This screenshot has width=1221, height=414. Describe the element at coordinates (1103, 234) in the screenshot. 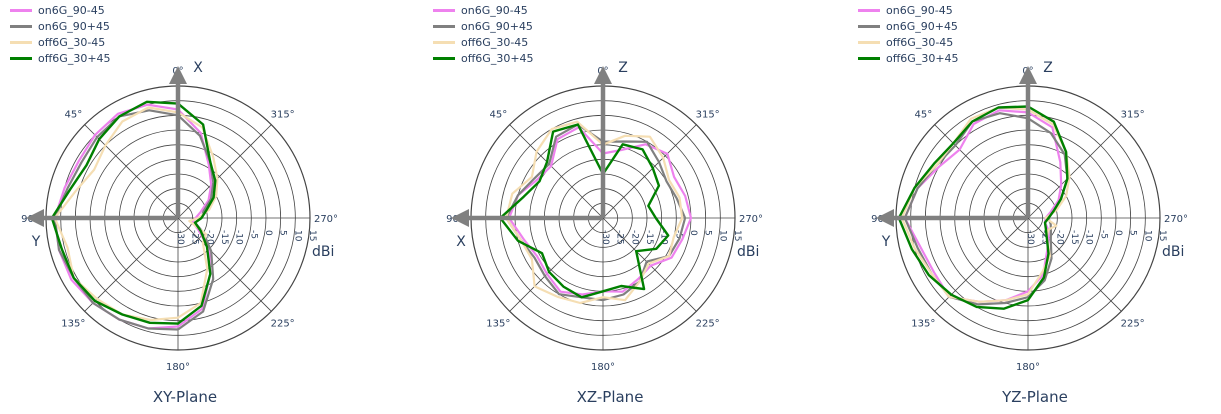

I see `radial-tick-label: -5` at that location.